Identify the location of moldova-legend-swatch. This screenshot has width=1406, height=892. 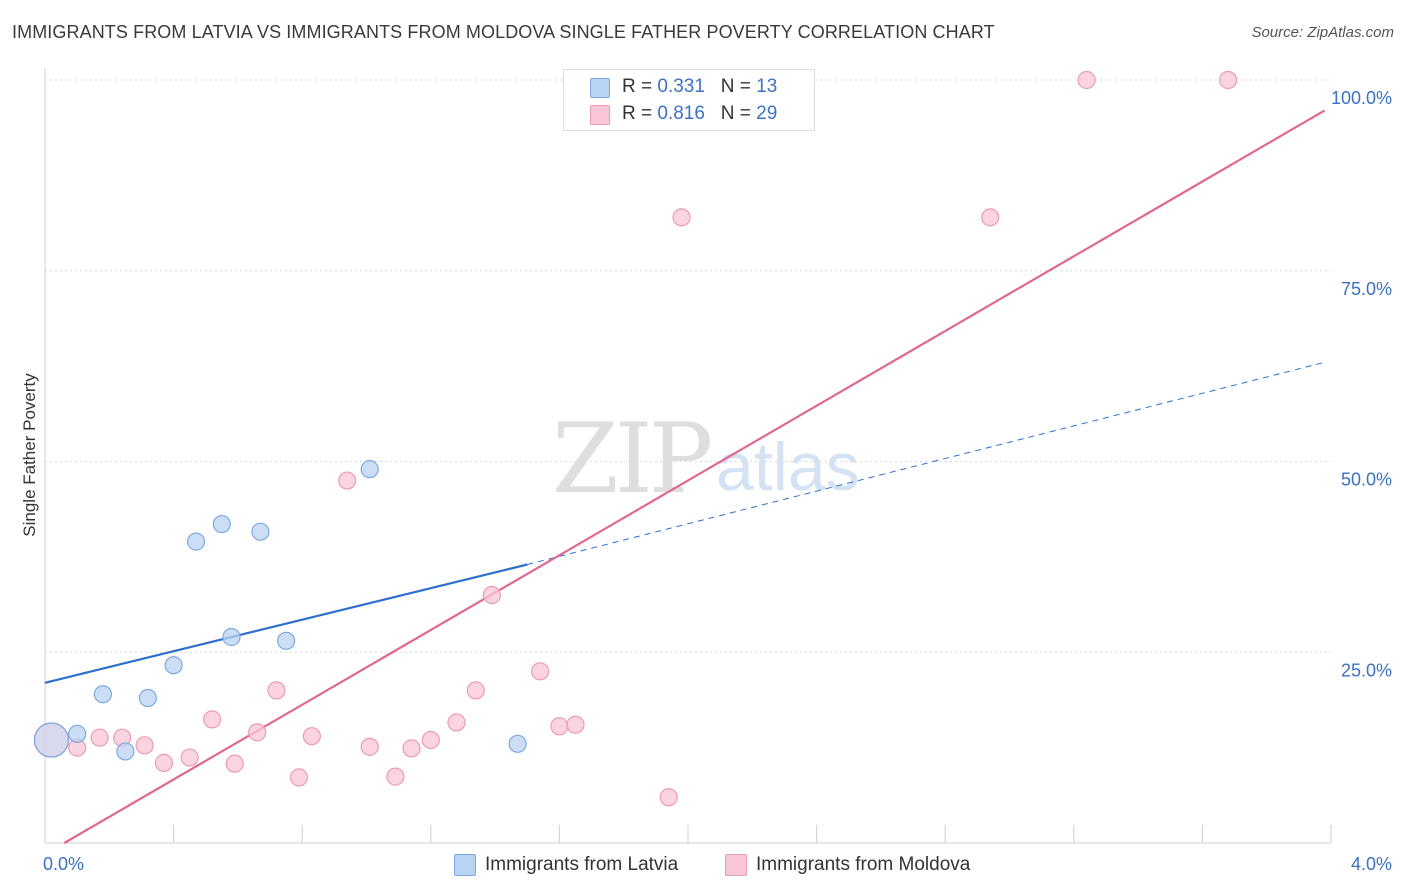
(736, 865).